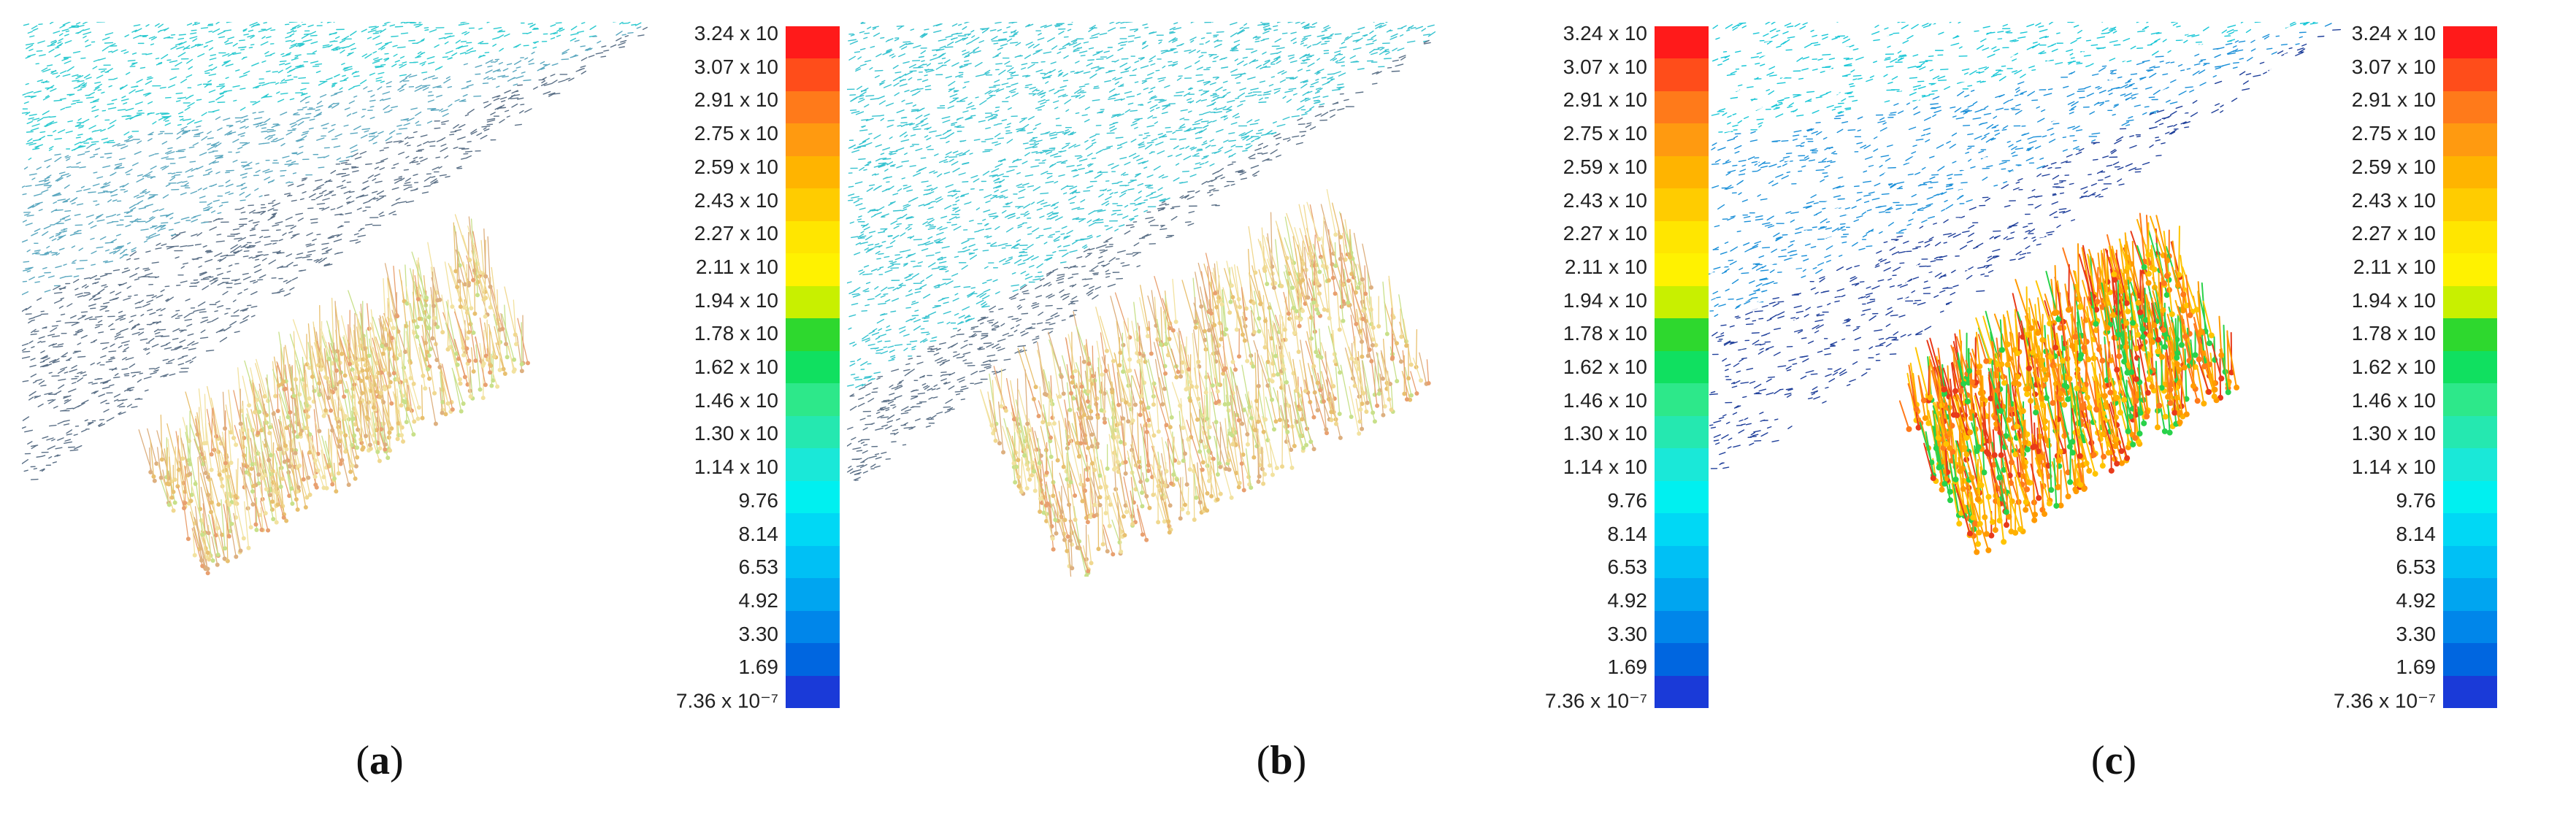  Describe the element at coordinates (2393, 400) in the screenshot. I see `legend-label: 1.46 x 10` at that location.